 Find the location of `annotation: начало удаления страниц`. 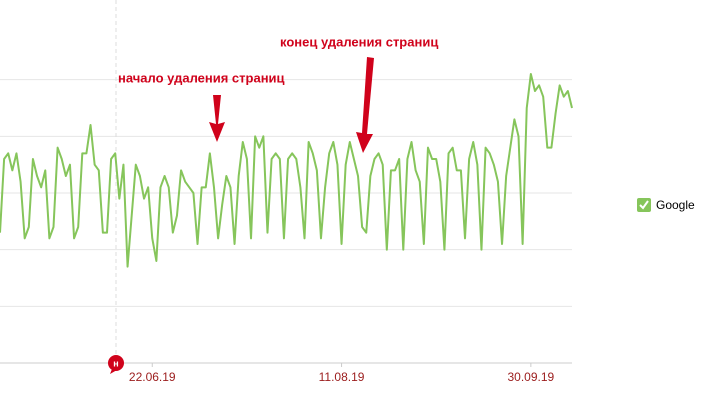

annotation: начало удаления страниц is located at coordinates (201, 77).